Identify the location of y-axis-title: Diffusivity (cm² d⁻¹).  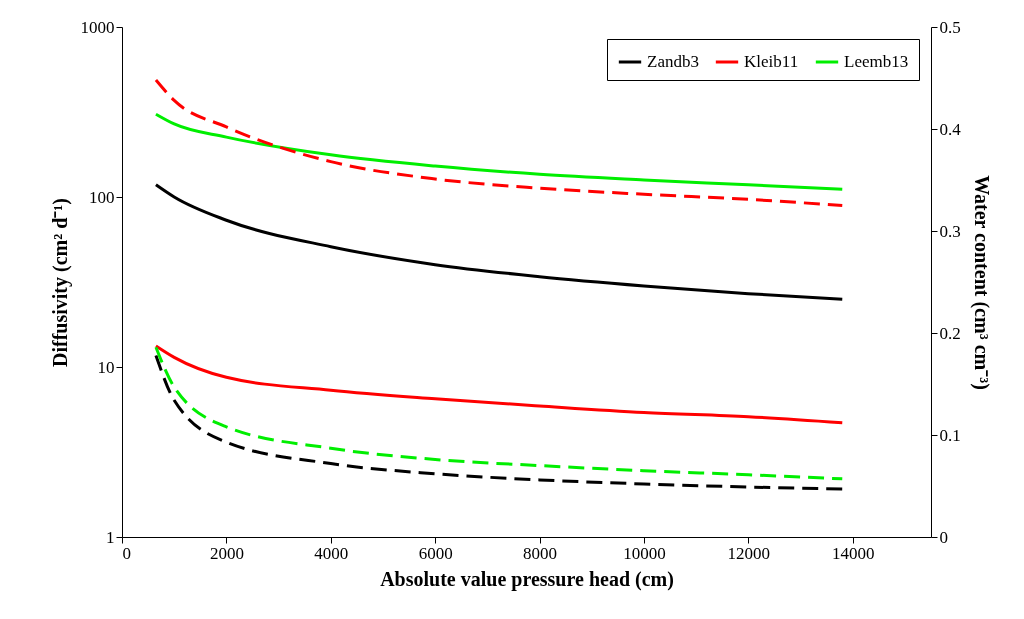
(60, 282).